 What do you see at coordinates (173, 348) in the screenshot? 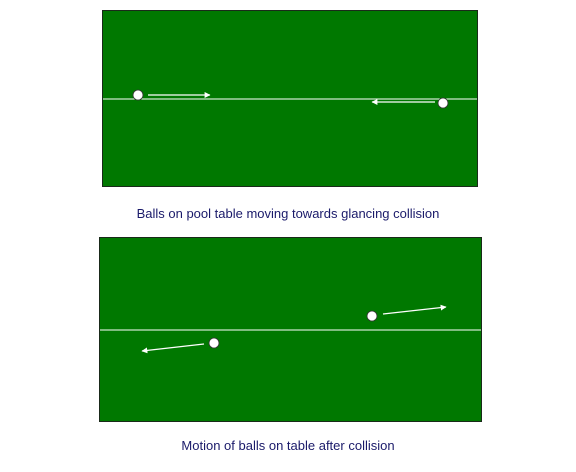
I see `ball-1-after-velocity-arrow` at bounding box center [173, 348].